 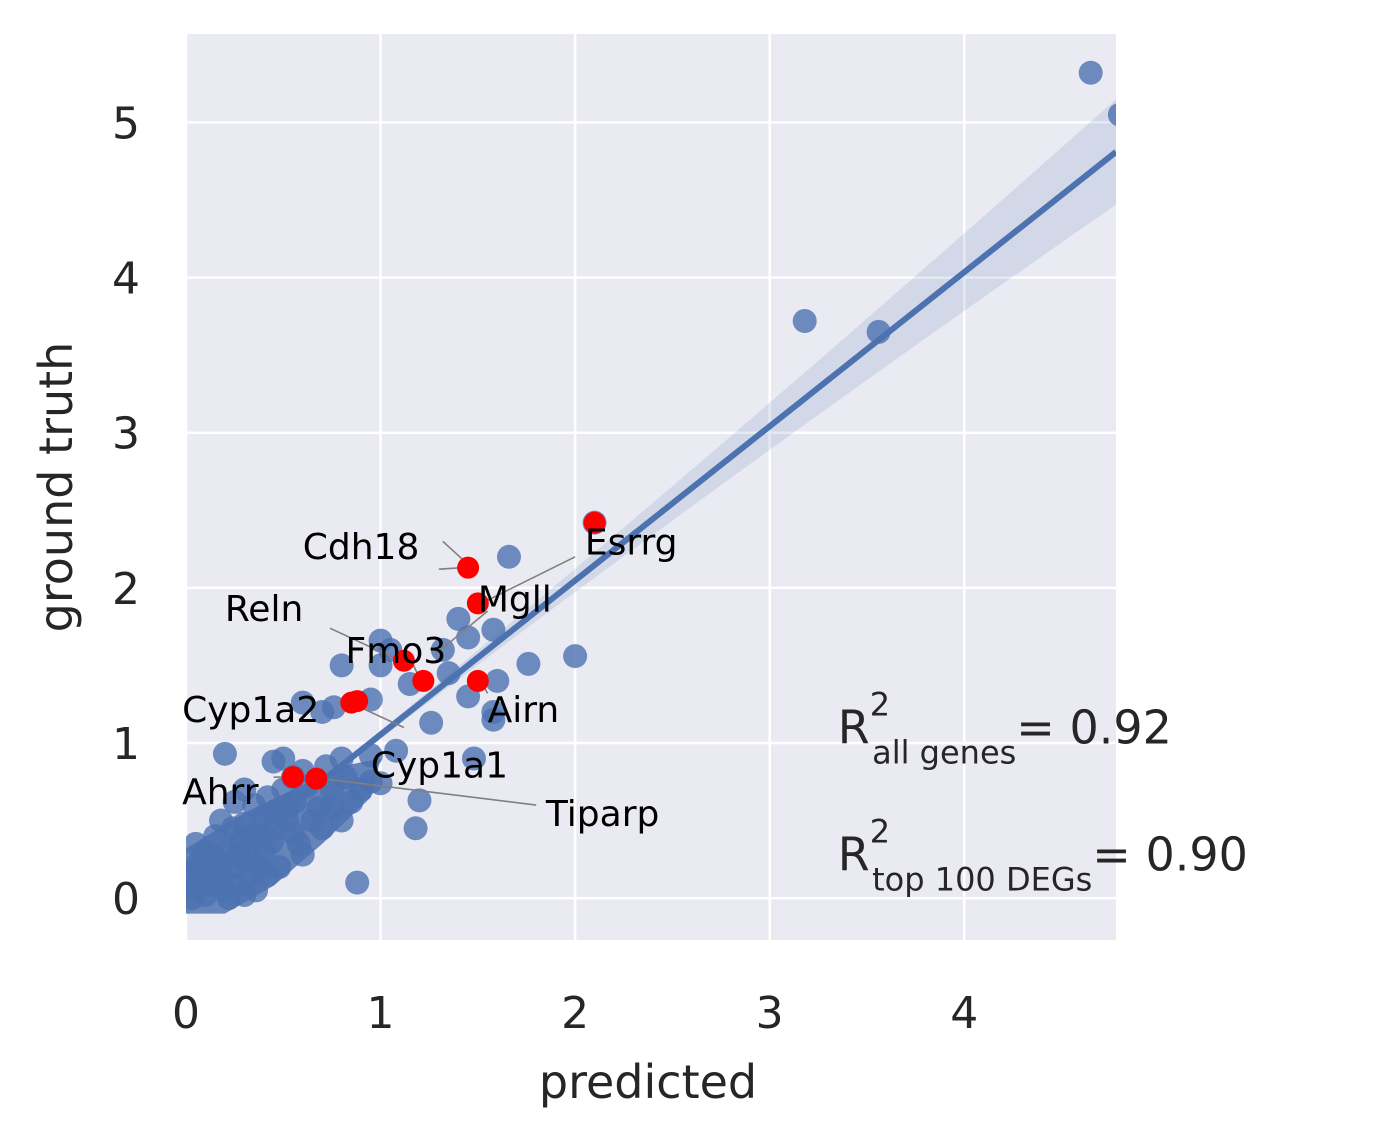 What do you see at coordinates (264, 609) in the screenshot?
I see `gene-label-reln: Reln` at bounding box center [264, 609].